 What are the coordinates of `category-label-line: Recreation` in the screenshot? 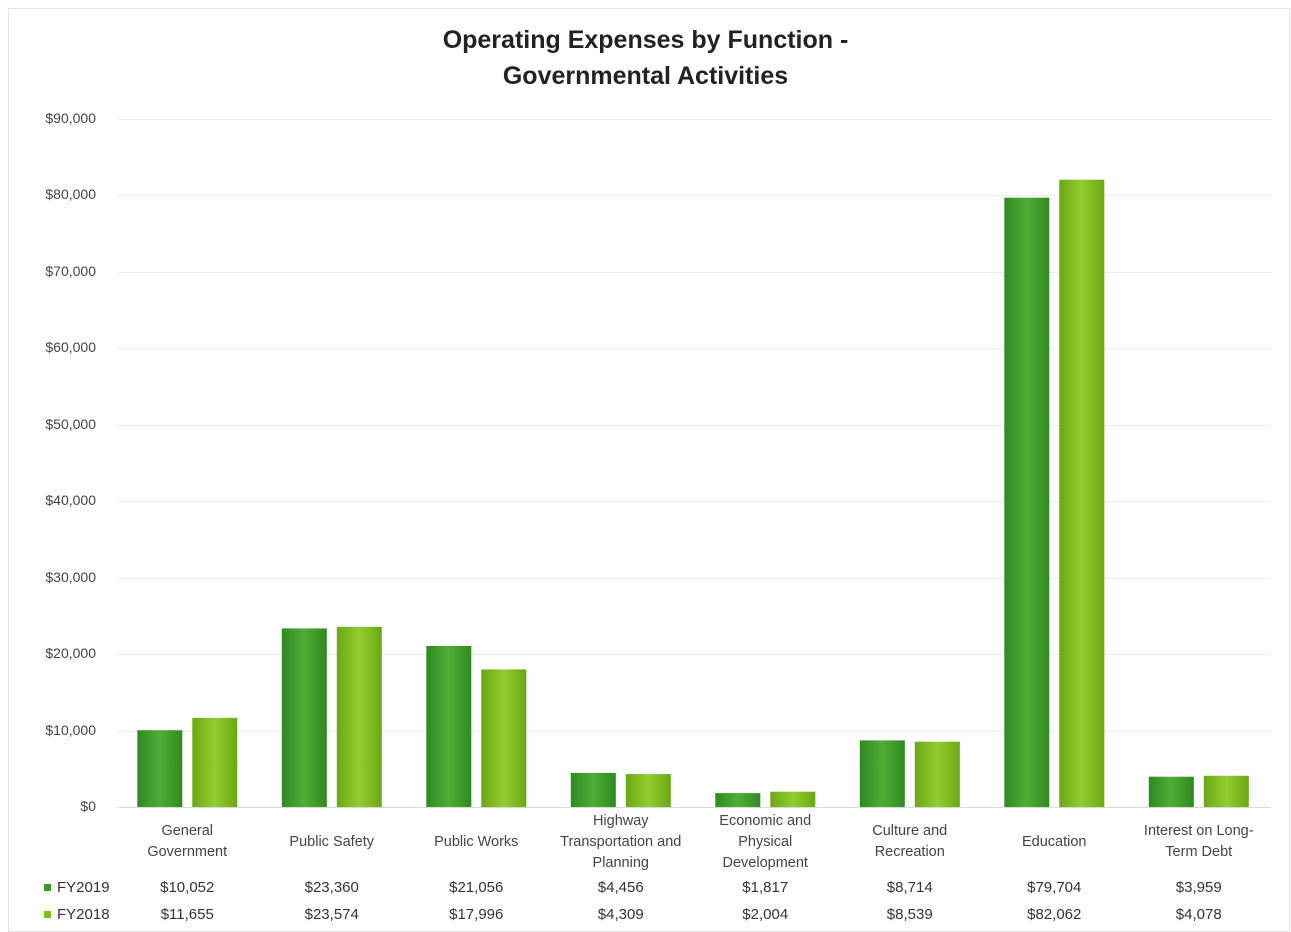 It's located at (909, 852).